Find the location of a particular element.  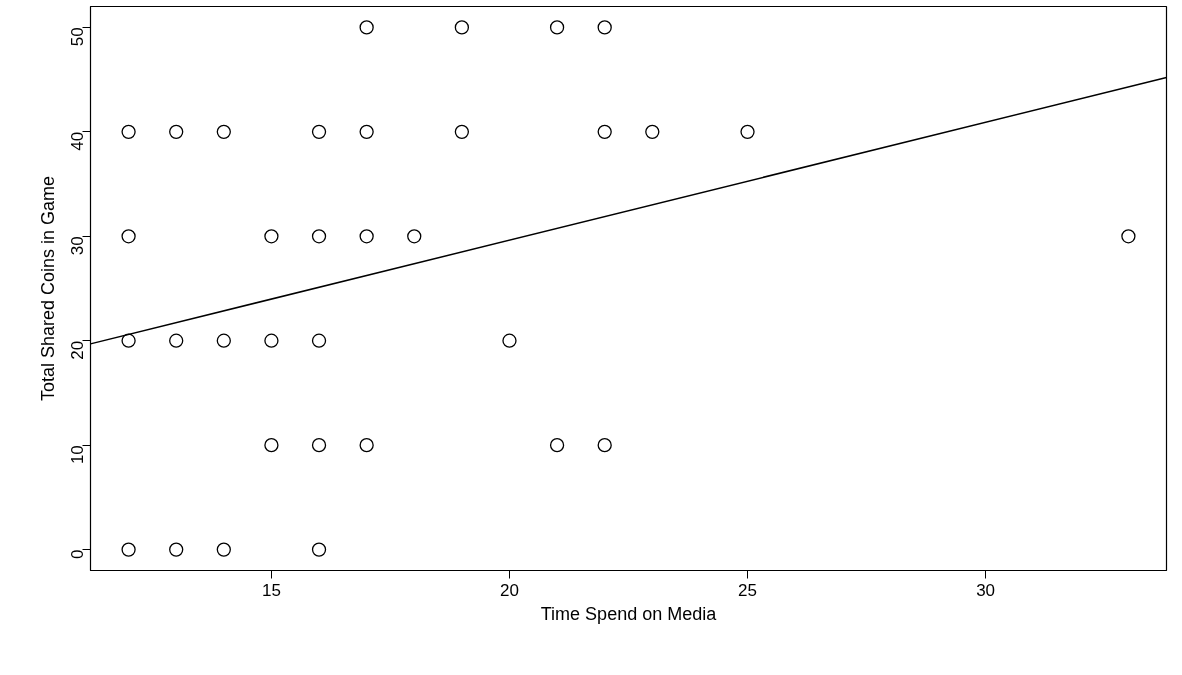

x-tick-label: 20 is located at coordinates (509, 590).